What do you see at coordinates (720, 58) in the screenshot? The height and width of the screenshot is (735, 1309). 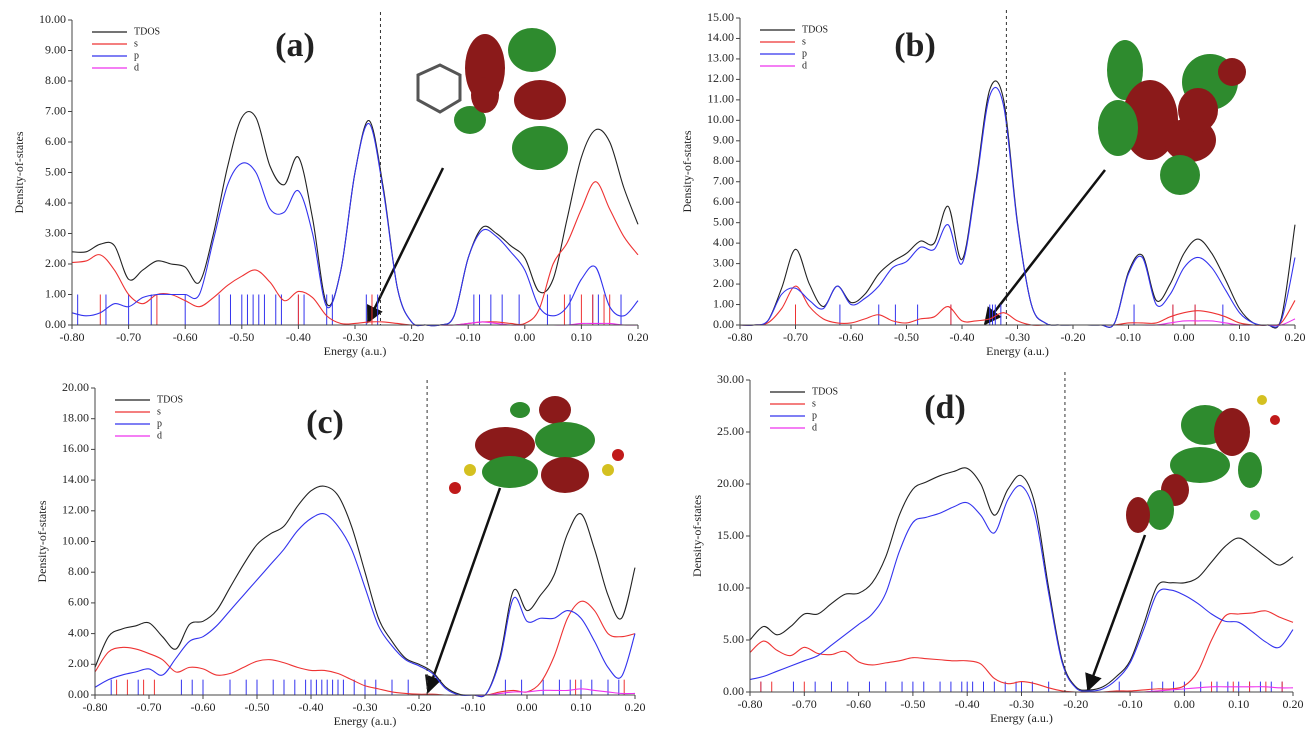 I see `y-tick-label: 13.00` at bounding box center [720, 58].